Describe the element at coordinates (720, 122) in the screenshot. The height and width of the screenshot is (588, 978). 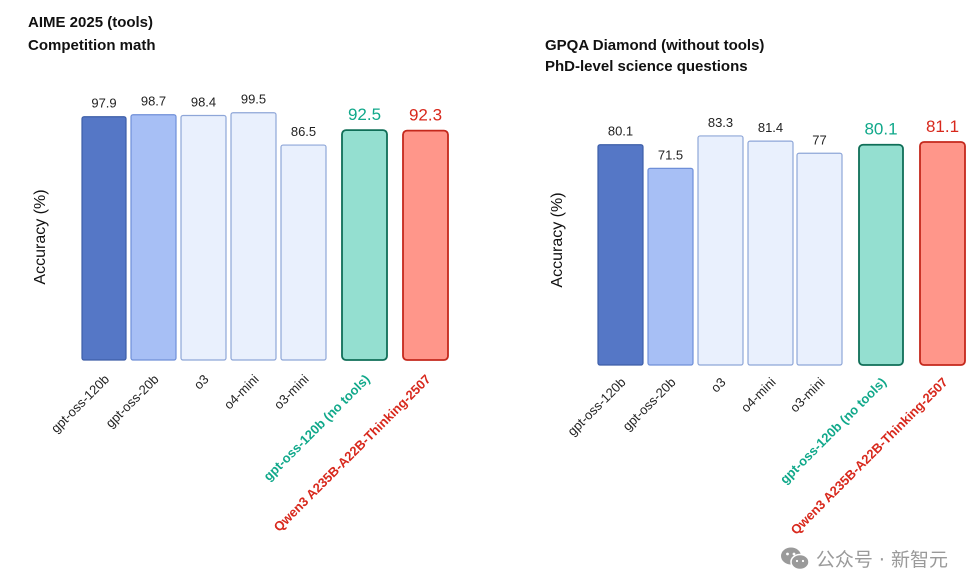
I see `data-label: 83.3` at that location.